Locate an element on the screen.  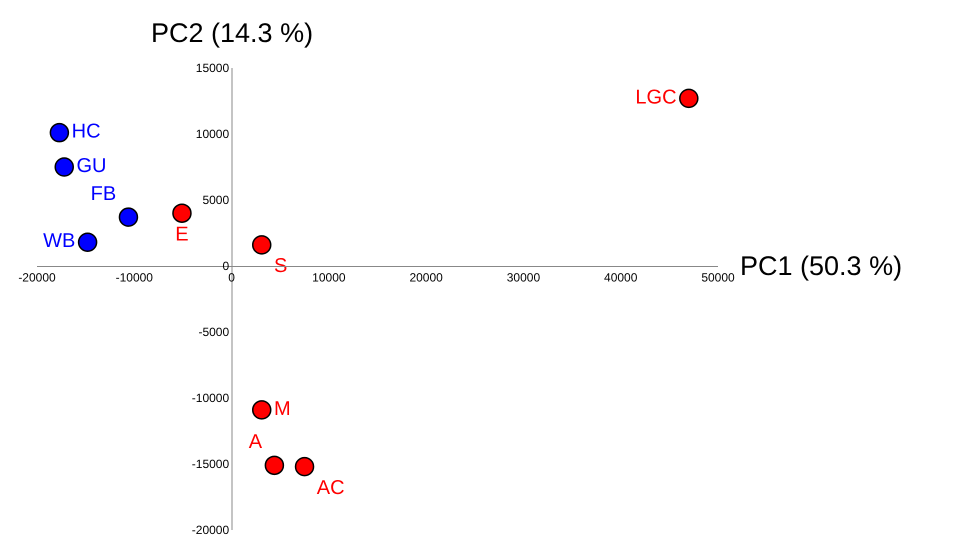
data-label: HC is located at coordinates (86, 131).